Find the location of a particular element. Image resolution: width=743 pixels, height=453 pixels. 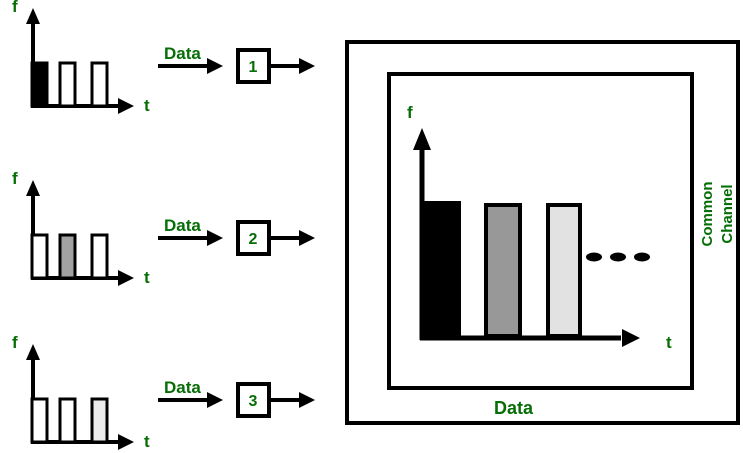

channel-data-label: Data is located at coordinates (514, 408).